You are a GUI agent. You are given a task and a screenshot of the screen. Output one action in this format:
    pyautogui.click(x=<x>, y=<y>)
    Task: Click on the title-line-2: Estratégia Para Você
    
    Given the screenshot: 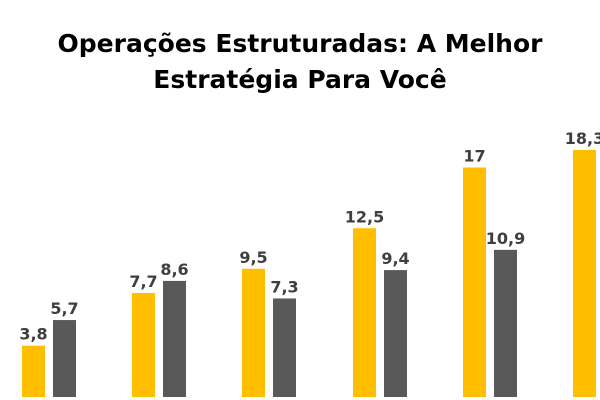 What is the action you would take?
    pyautogui.click(x=300, y=79)
    